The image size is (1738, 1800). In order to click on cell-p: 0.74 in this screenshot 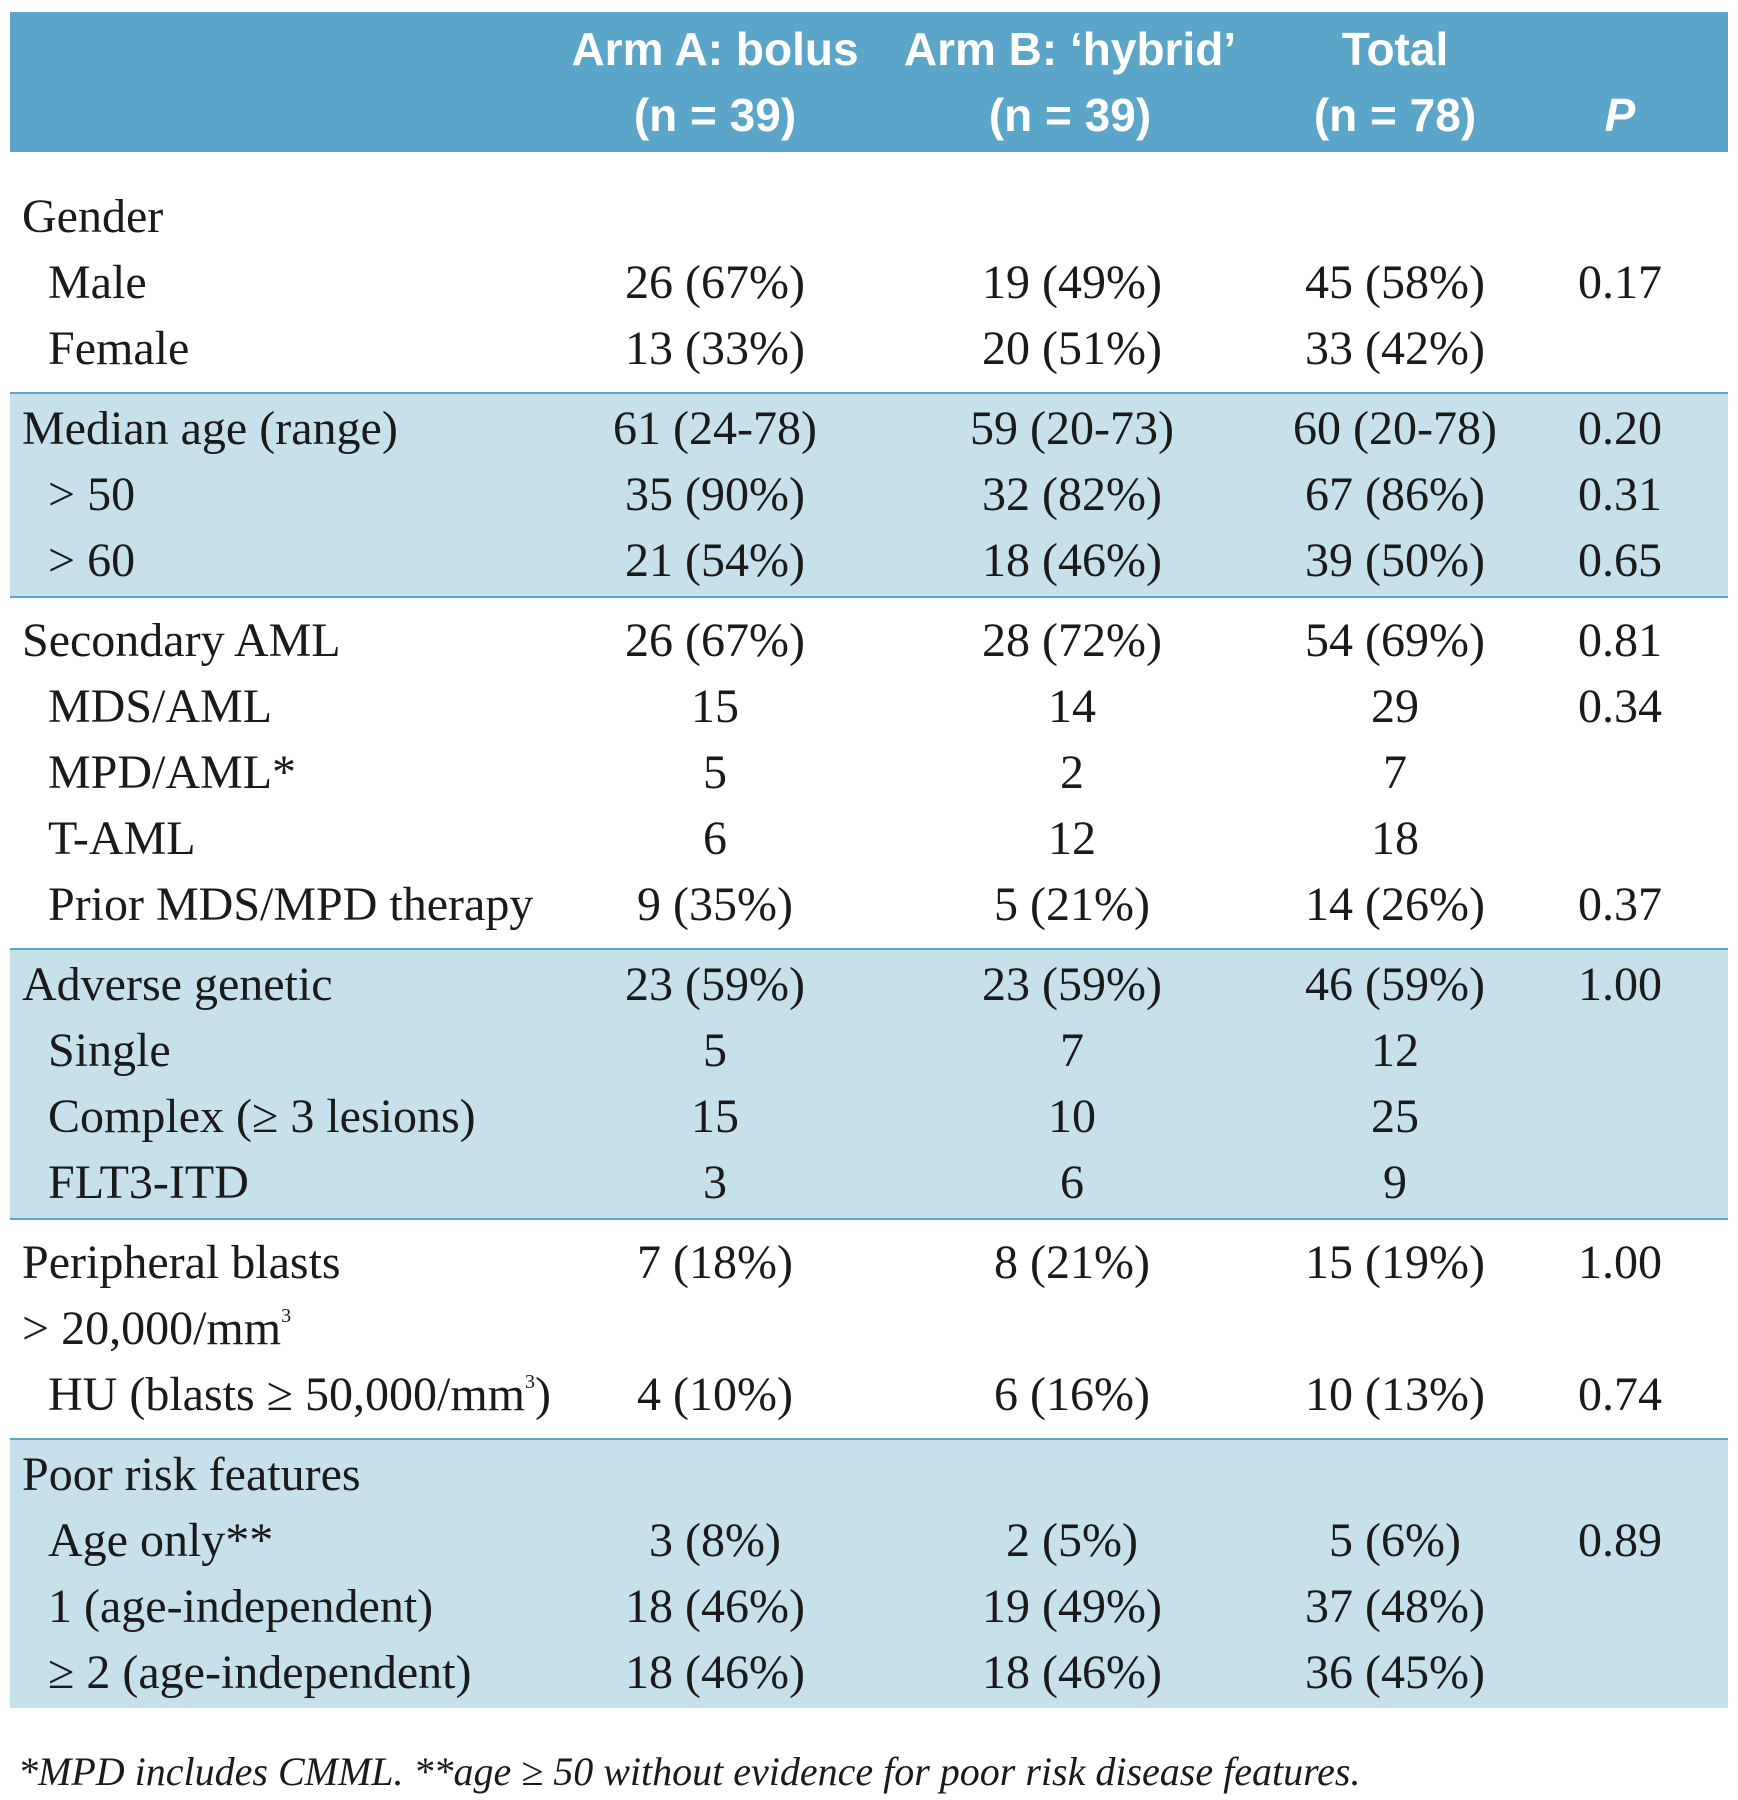, I will do `click(1620, 1394)`.